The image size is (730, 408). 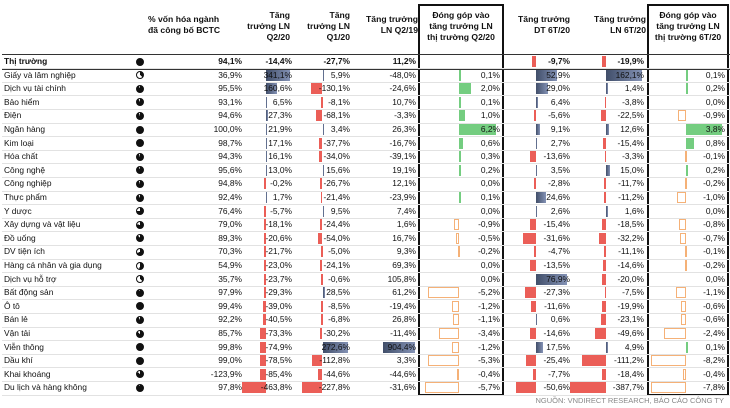 I want to click on growth-q2-value: -0,2%, so click(x=281, y=183).